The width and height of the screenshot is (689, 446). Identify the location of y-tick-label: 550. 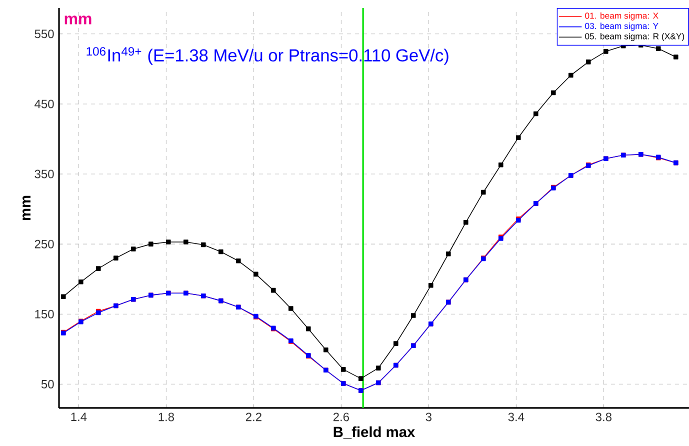
(44, 34).